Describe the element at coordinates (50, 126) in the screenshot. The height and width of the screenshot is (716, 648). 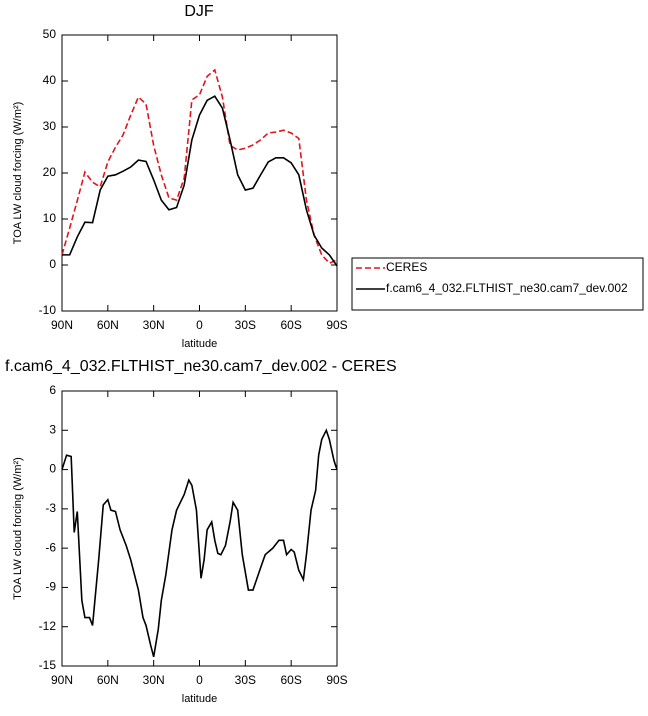
I see `y-tick-label: 30` at that location.